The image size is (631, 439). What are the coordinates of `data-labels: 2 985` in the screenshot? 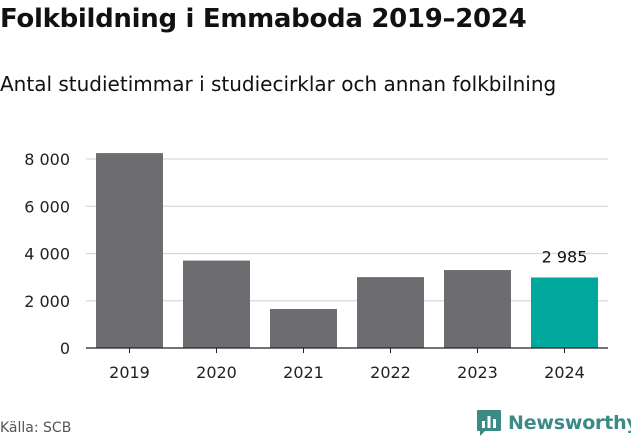 It's located at (565, 256).